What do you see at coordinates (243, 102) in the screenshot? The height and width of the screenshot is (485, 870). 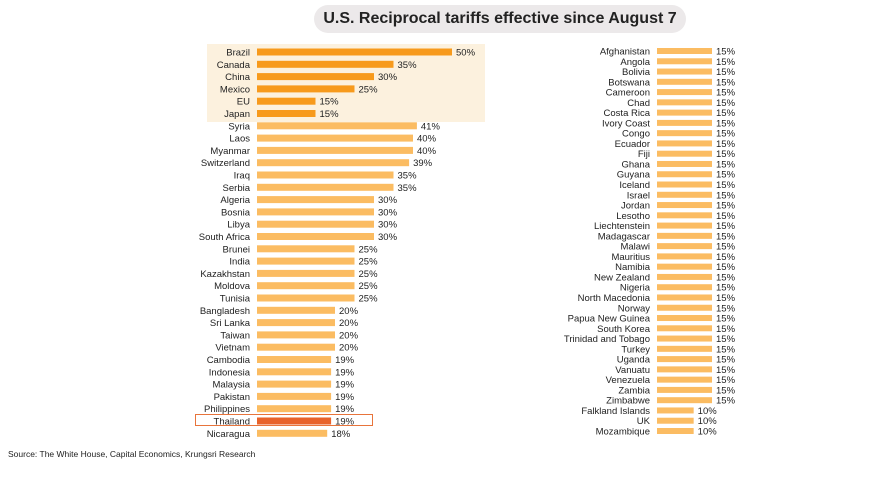 I see `left-label-eu: EU` at bounding box center [243, 102].